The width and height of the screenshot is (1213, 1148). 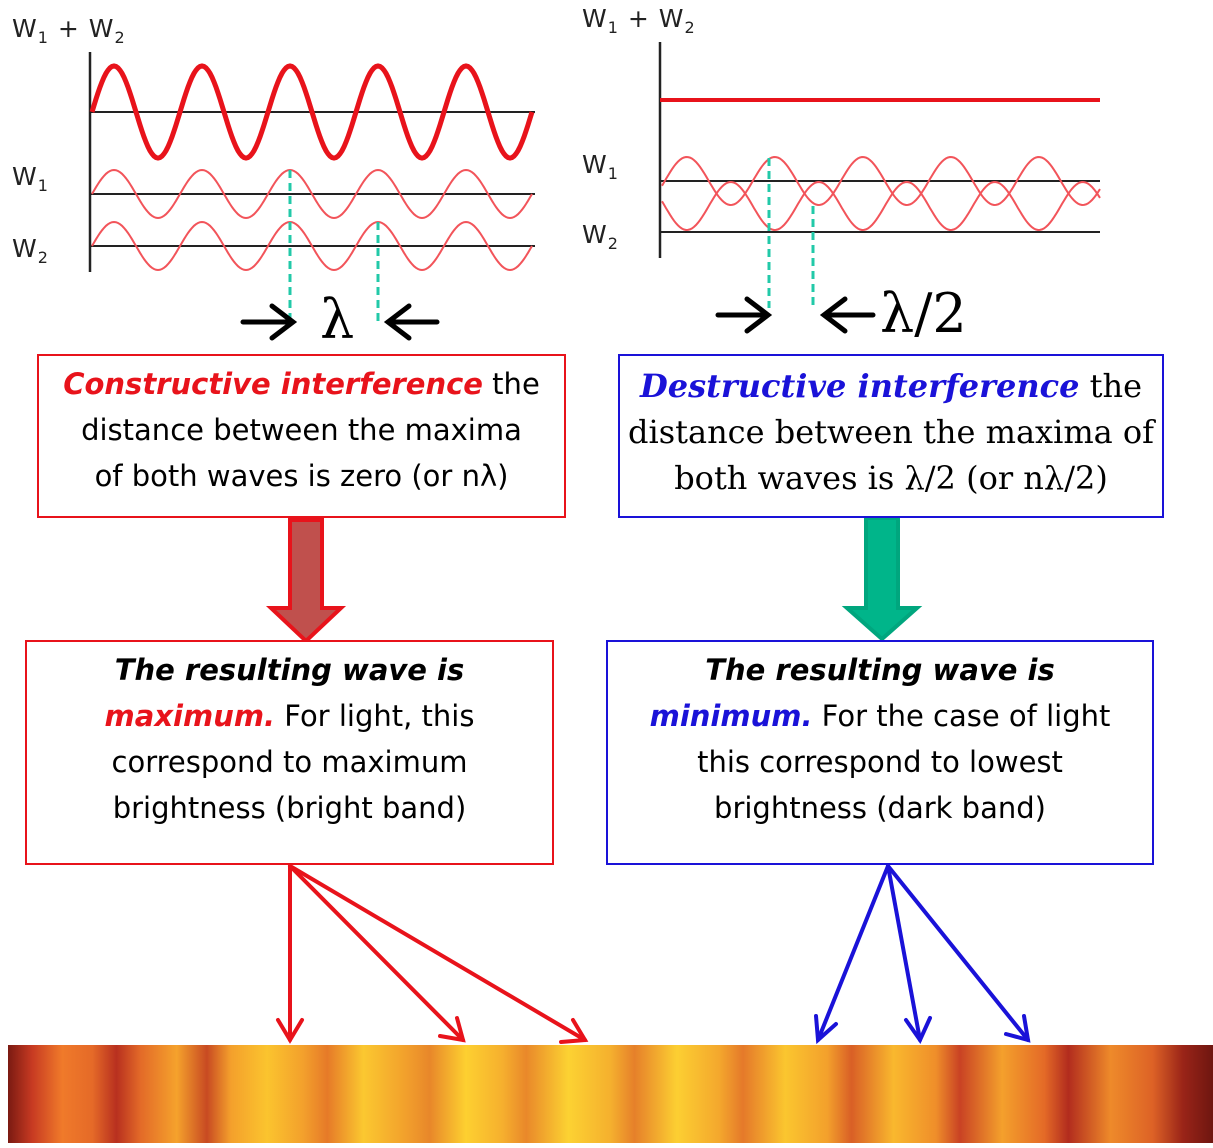 What do you see at coordinates (289, 762) in the screenshot?
I see `maximum-line-3: correspond to maximum` at bounding box center [289, 762].